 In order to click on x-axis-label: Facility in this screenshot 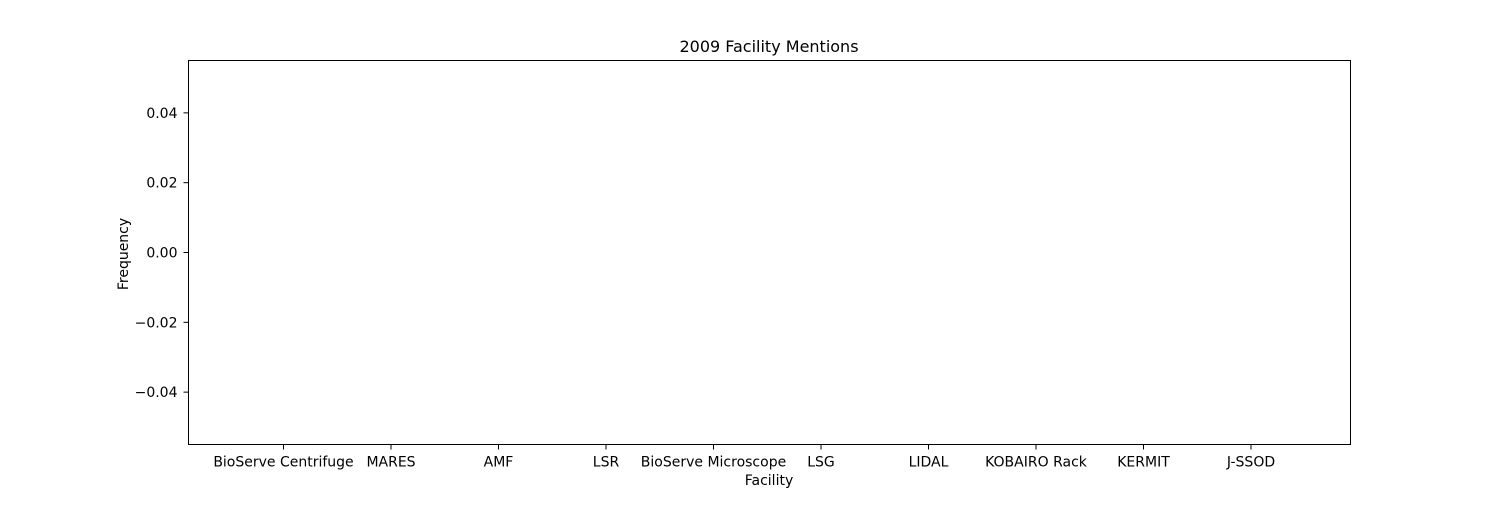, I will do `click(769, 481)`.